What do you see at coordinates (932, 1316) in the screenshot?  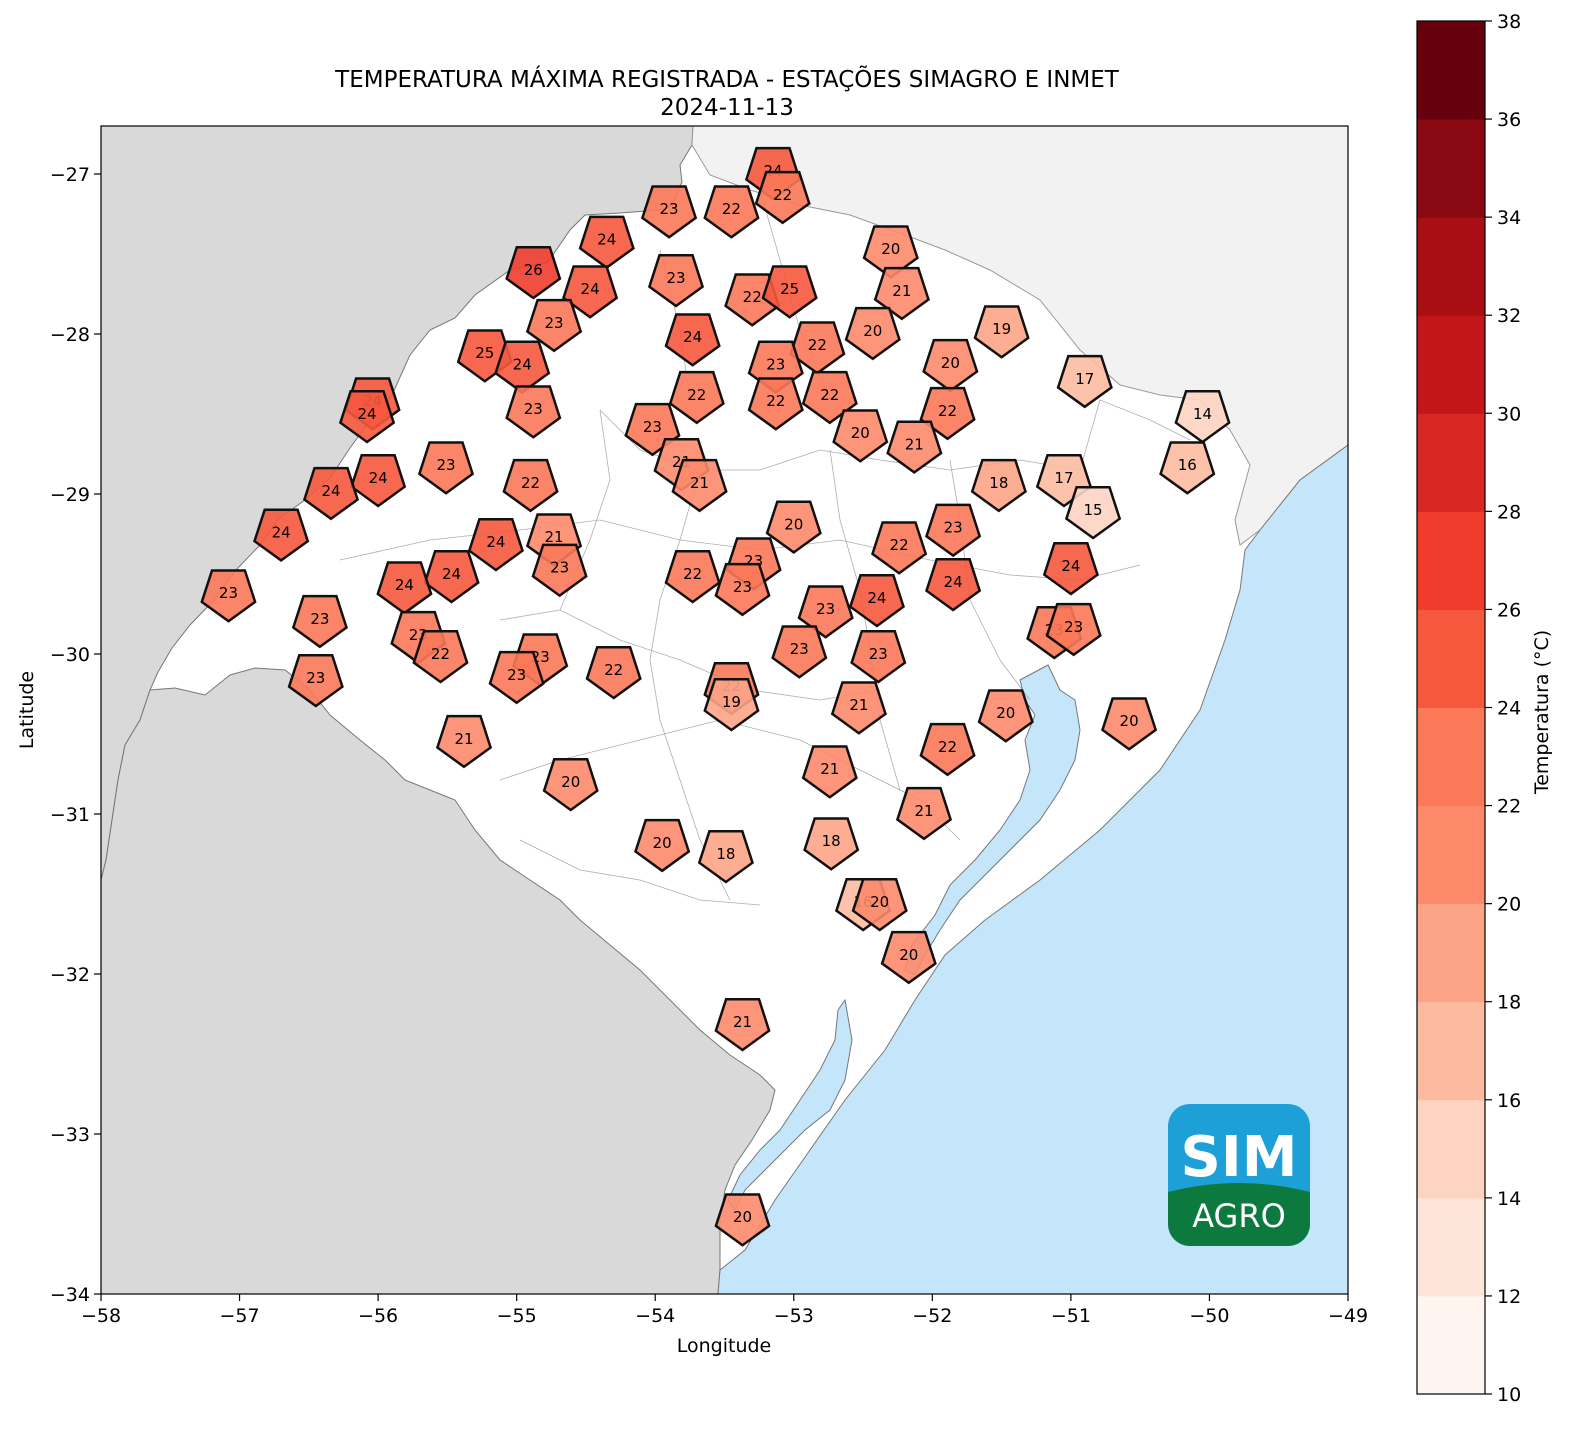 I see `x-tick-label: −52` at bounding box center [932, 1316].